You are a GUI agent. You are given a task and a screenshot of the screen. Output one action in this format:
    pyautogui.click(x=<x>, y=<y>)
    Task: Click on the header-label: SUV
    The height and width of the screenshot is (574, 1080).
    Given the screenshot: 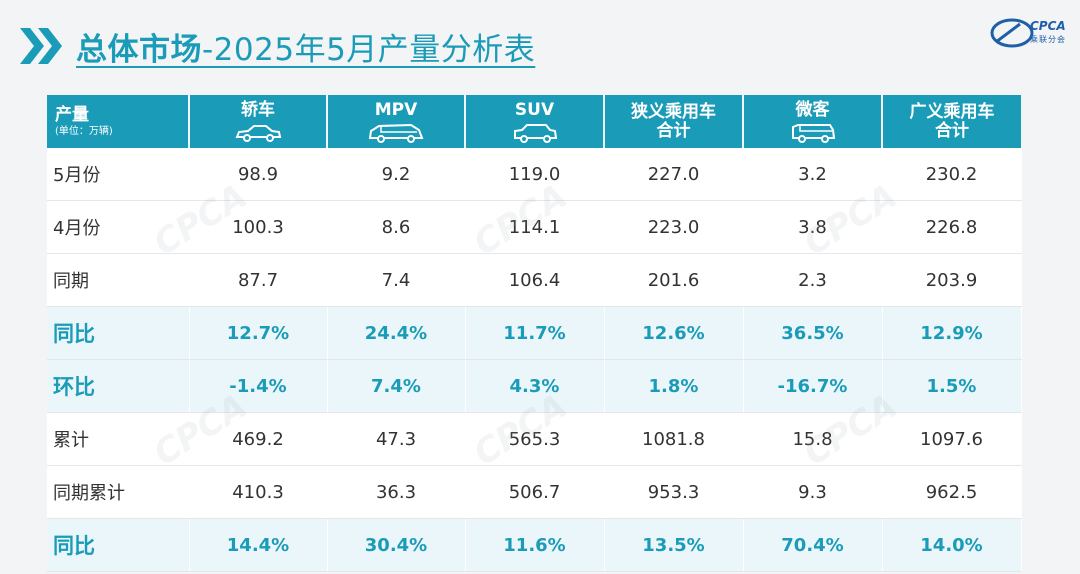 What is the action you would take?
    pyautogui.click(x=534, y=109)
    